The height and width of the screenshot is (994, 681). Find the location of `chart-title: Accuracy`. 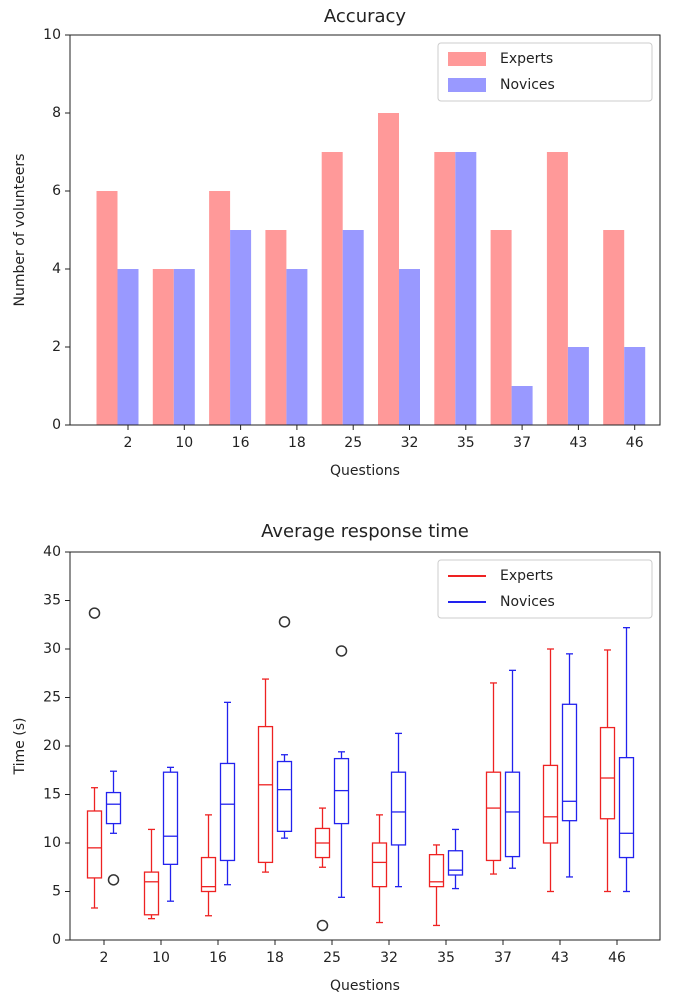

chart-title: Accuracy is located at coordinates (365, 16).